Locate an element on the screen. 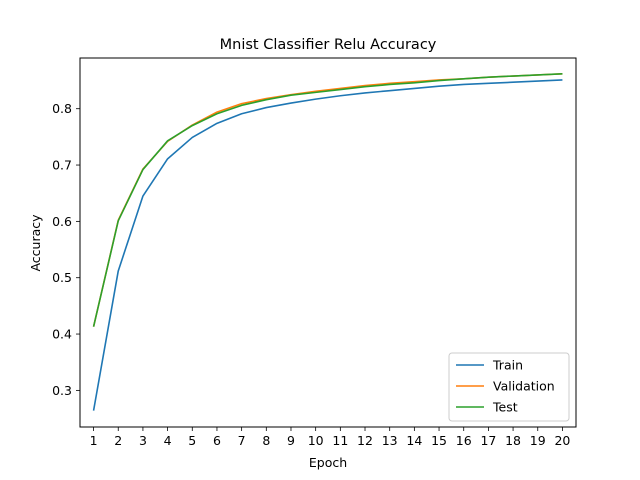 This screenshot has height=480, width=640. x-tick-label: 9 is located at coordinates (291, 440).